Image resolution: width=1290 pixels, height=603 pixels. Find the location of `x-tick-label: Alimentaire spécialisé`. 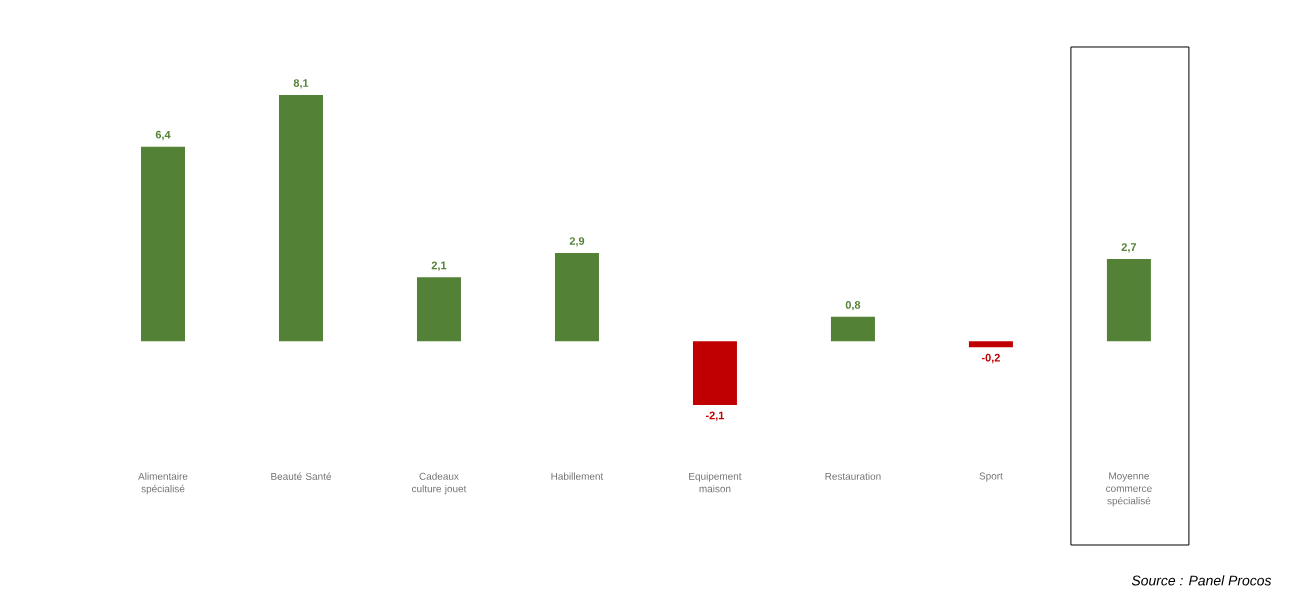

x-tick-label: Alimentaire spécialisé is located at coordinates (163, 483).